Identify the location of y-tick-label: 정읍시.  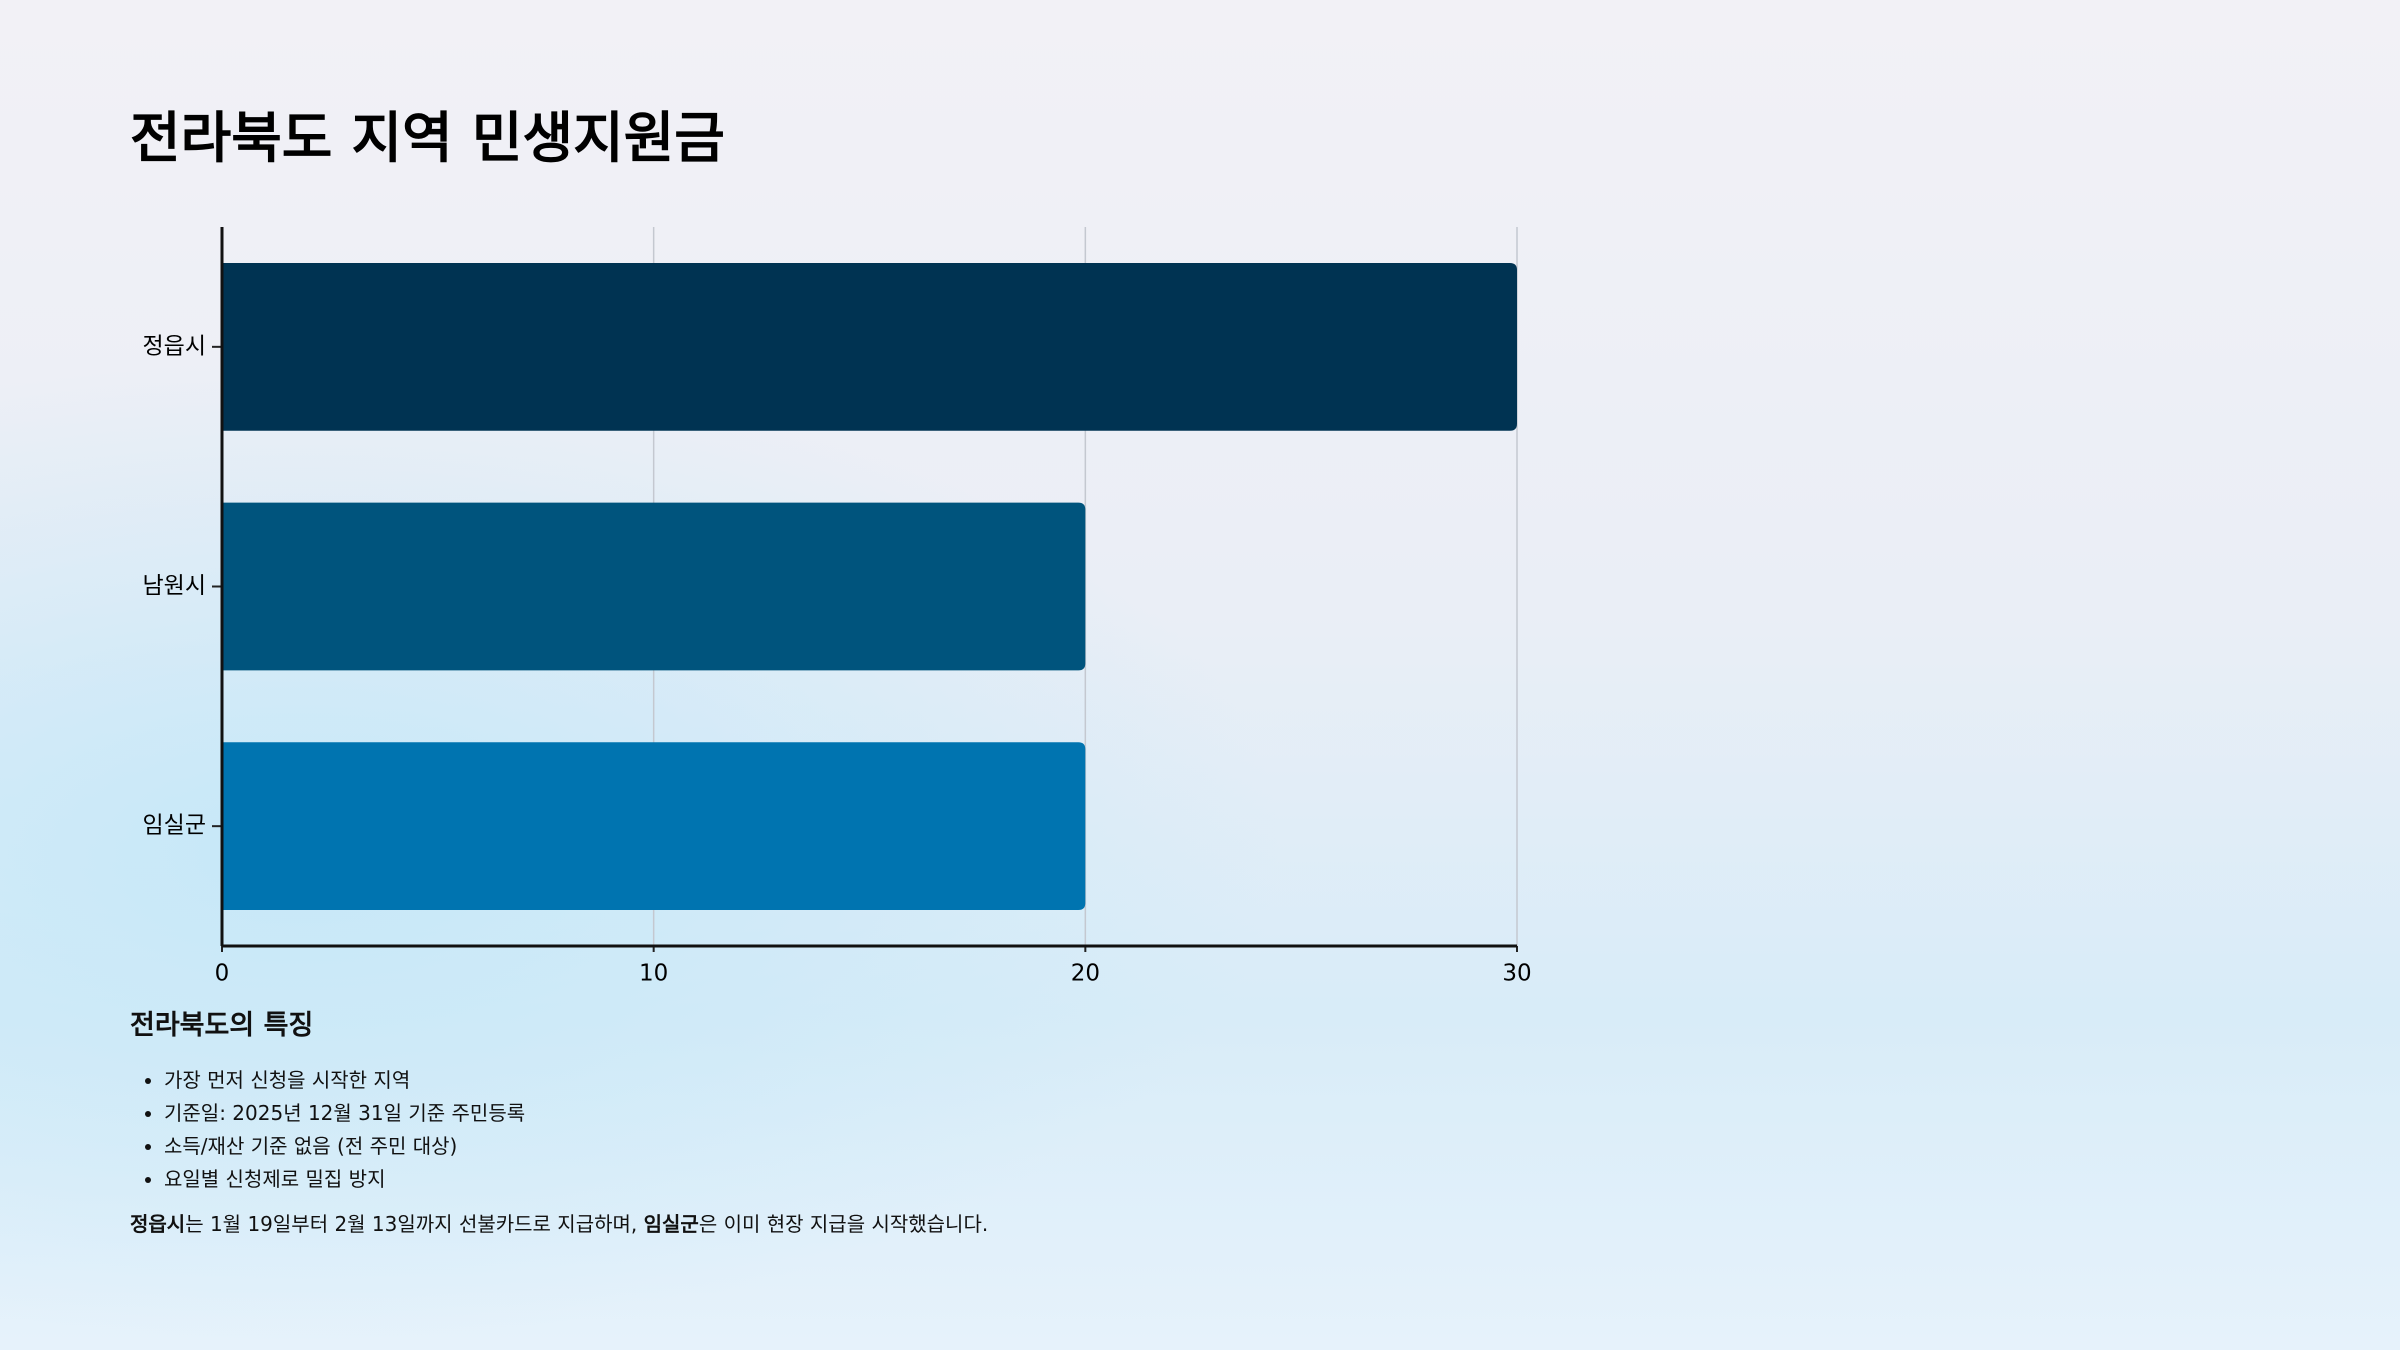
(174, 346).